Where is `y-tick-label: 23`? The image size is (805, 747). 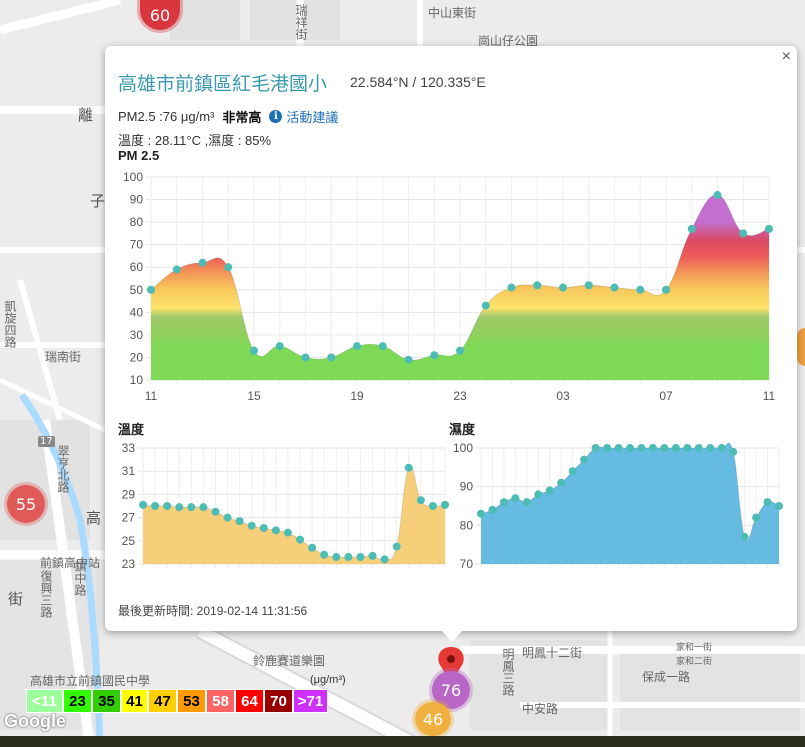
y-tick-label: 23 is located at coordinates (129, 564).